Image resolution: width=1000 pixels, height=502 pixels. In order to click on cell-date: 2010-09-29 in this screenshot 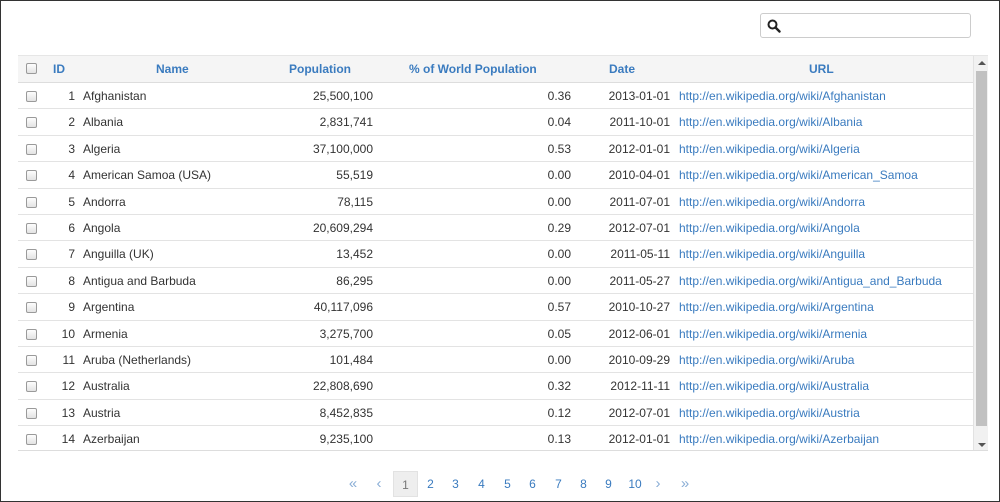, I will do `click(639, 359)`.